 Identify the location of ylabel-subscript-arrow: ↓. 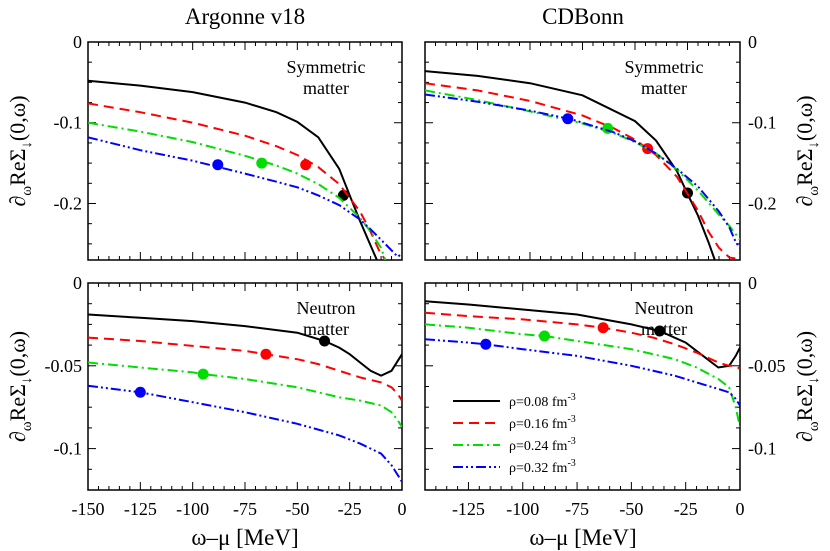
(27, 381).